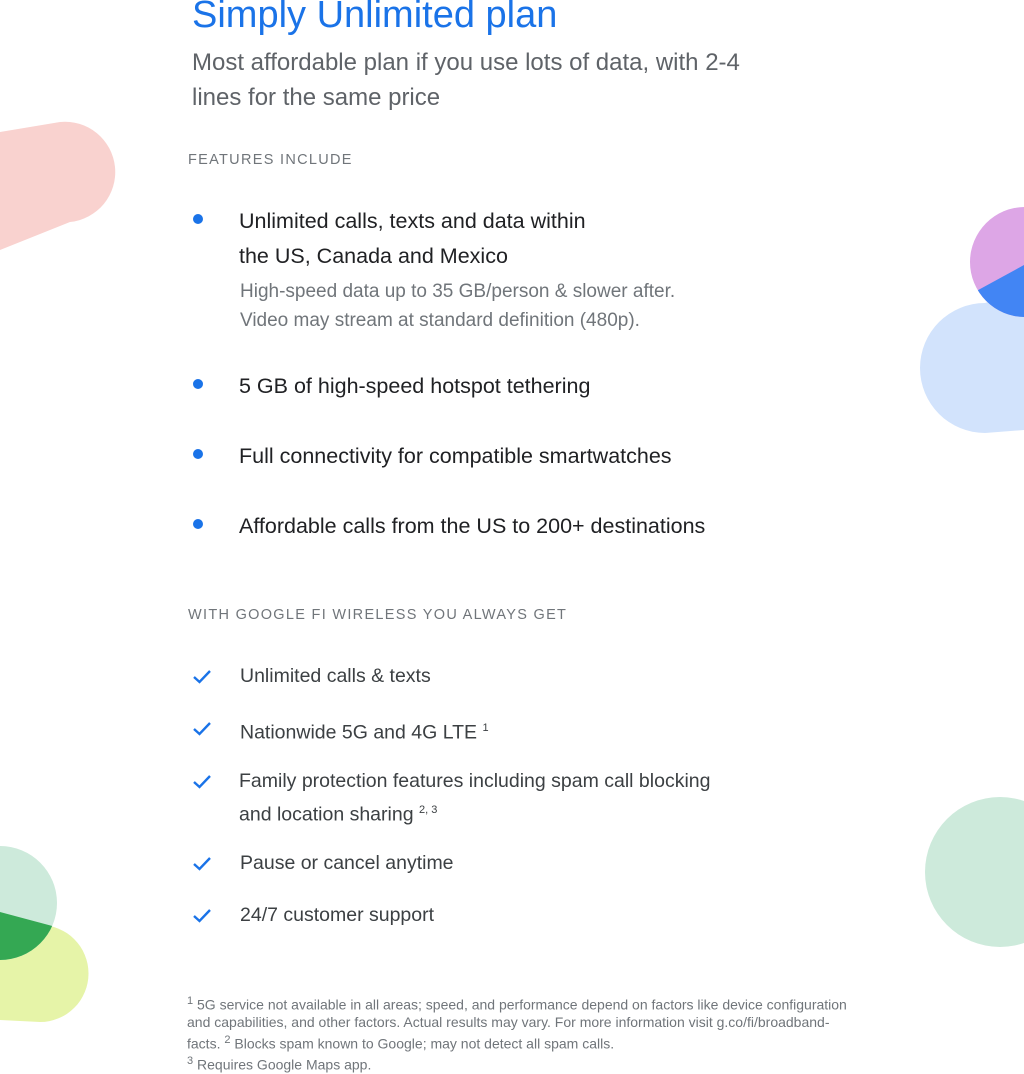 This screenshot has height=1074, width=1024. What do you see at coordinates (378, 615) in the screenshot?
I see `always-get-label: WITH GOOGLE FI WIRELESS YOU ALWAYS GET` at bounding box center [378, 615].